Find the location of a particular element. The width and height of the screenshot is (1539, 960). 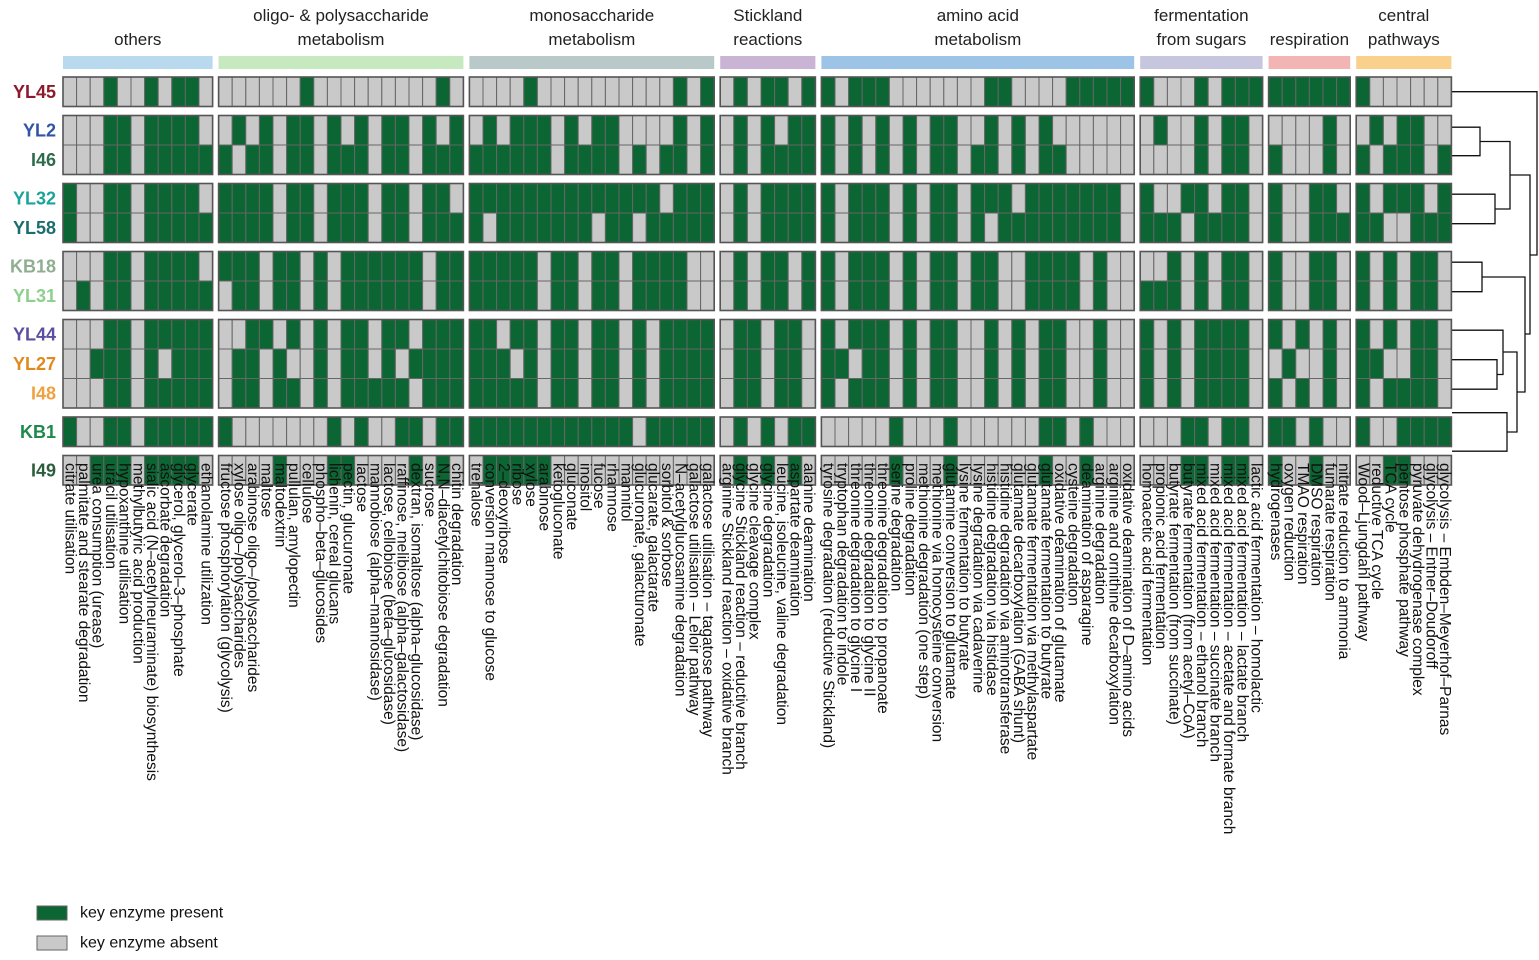

column-label: histidine degradation via histidase is located at coordinates (991, 579).